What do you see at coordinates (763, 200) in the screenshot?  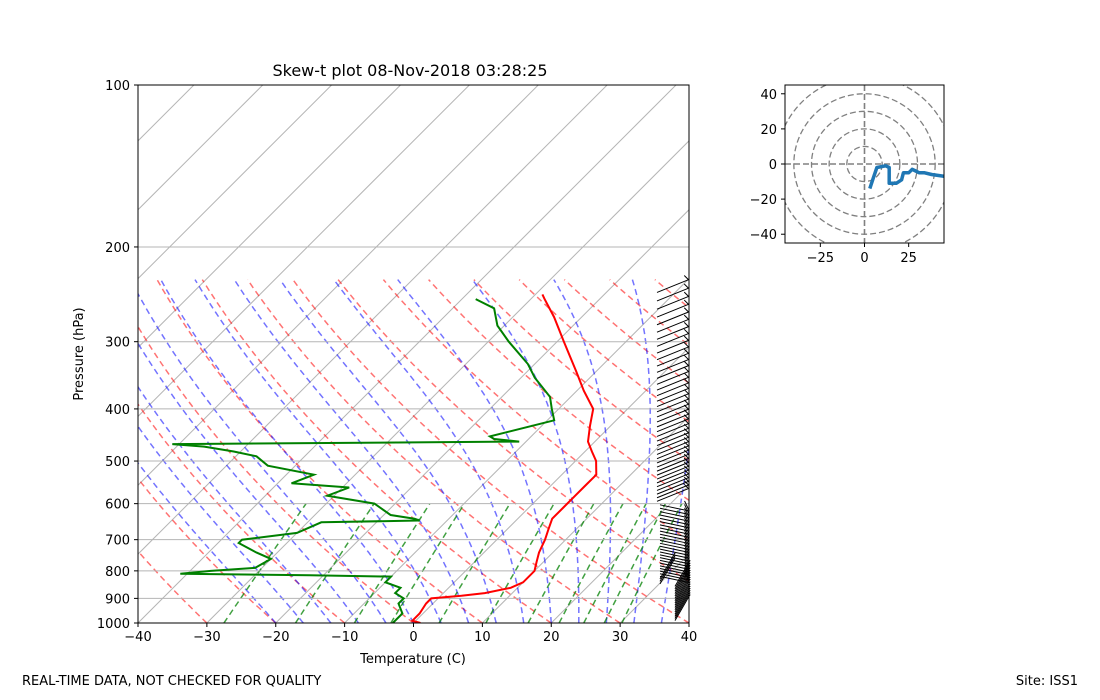 I see `hodograph-y-tick-label: −20` at bounding box center [763, 200].